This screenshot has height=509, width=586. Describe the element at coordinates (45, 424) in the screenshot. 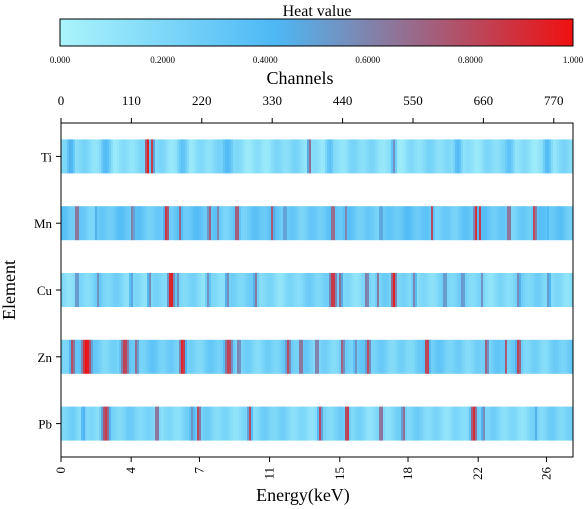

I see `y-axis-tick-label: Pb` at that location.